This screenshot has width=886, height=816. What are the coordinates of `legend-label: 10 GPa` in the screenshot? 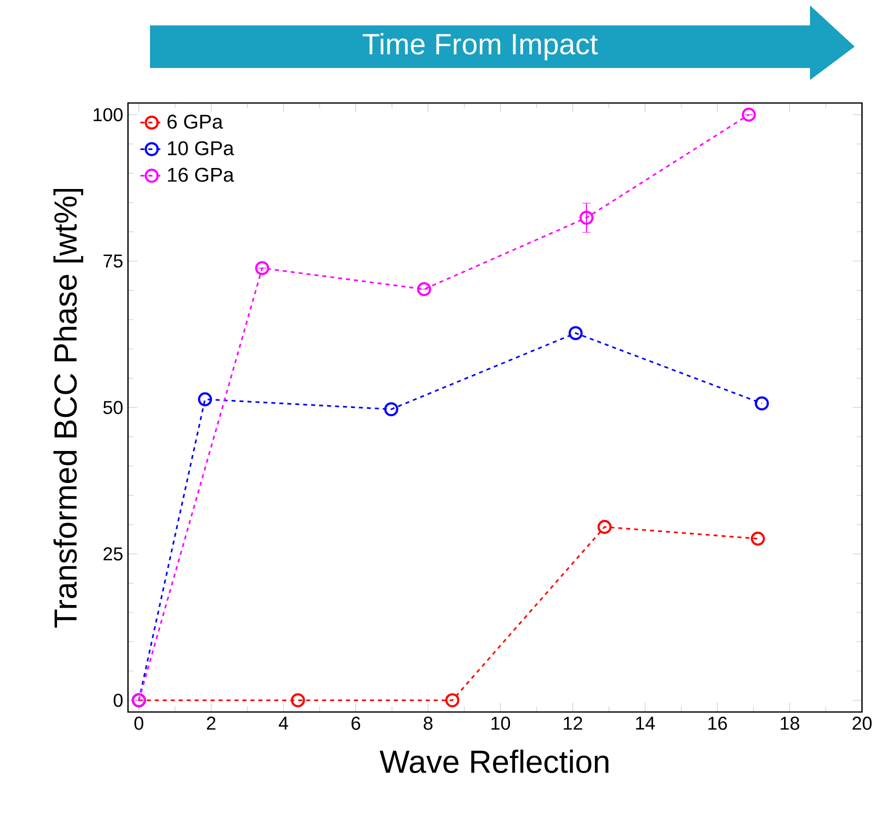 It's located at (201, 148).